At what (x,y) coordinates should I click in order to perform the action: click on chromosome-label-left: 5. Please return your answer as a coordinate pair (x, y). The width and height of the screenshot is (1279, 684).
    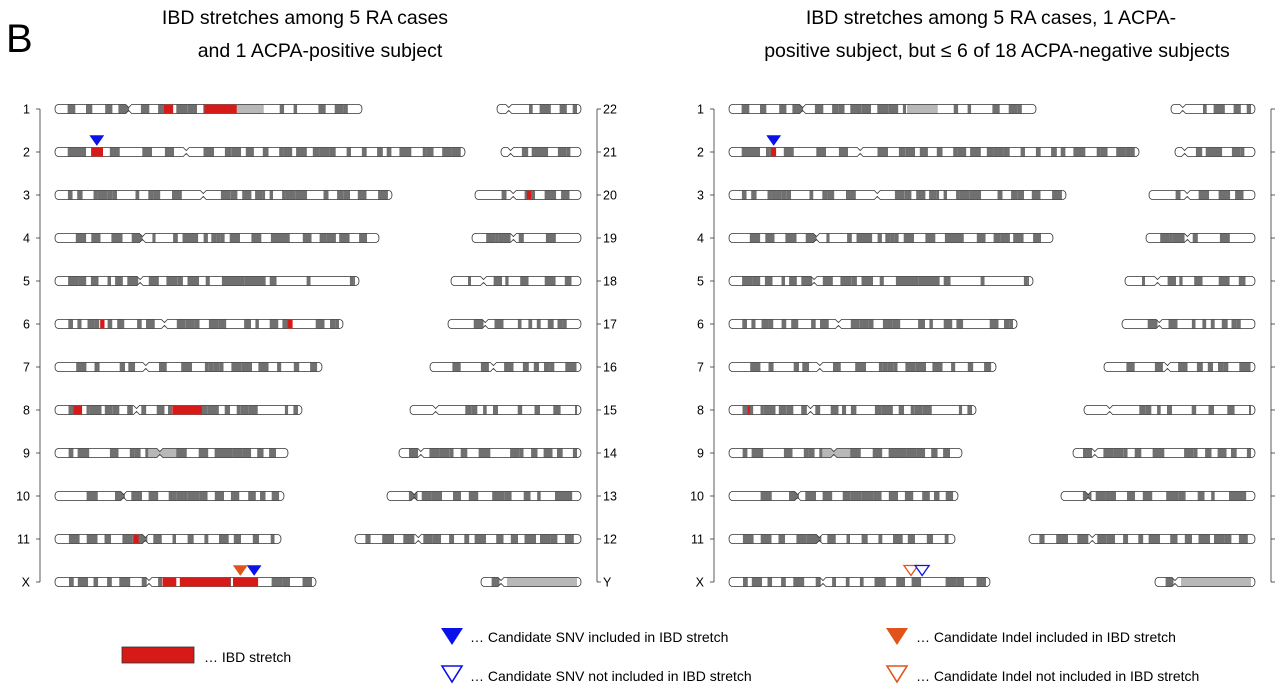
    Looking at the image, I should click on (700, 282).